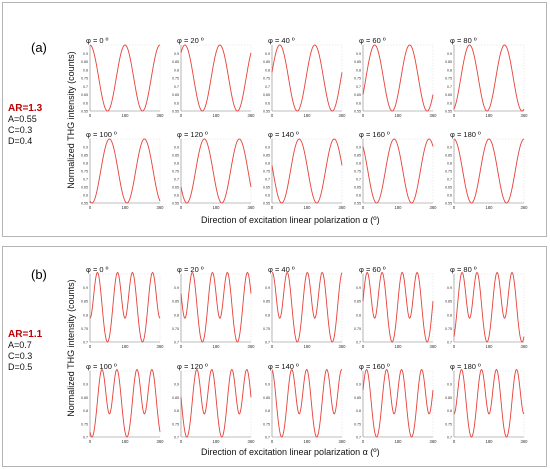 The image size is (550, 469). I want to click on subplot-title: φ = 40 º, so click(281, 40).